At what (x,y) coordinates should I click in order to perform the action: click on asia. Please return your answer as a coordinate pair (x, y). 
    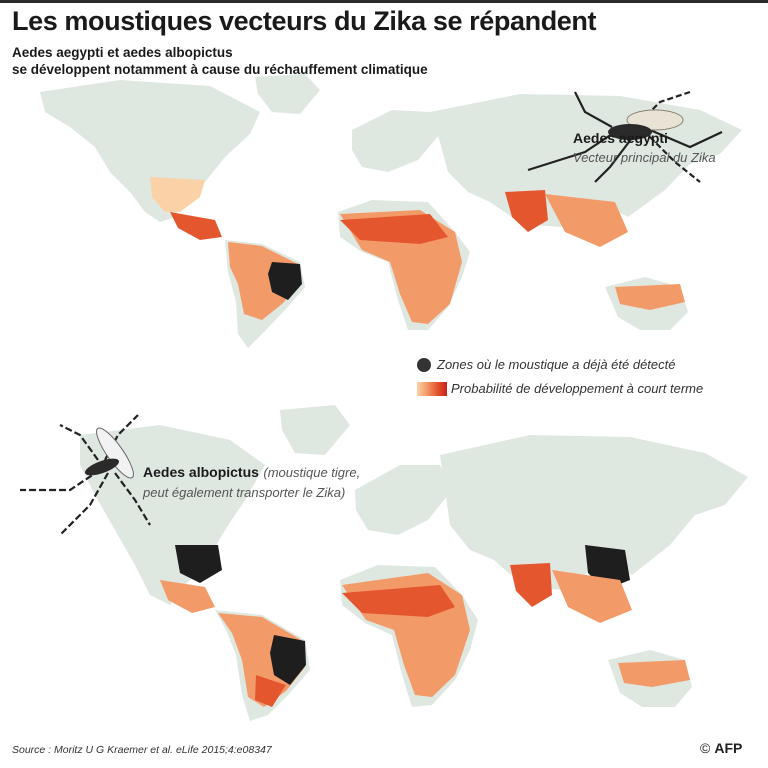
    Looking at the image, I should click on (594, 512).